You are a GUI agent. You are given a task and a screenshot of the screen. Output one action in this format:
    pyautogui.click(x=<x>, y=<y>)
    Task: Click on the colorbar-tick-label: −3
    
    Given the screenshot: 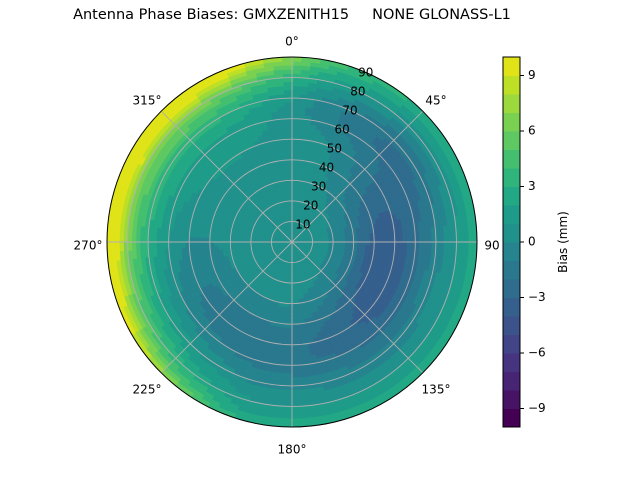 What is the action you would take?
    pyautogui.click(x=537, y=297)
    